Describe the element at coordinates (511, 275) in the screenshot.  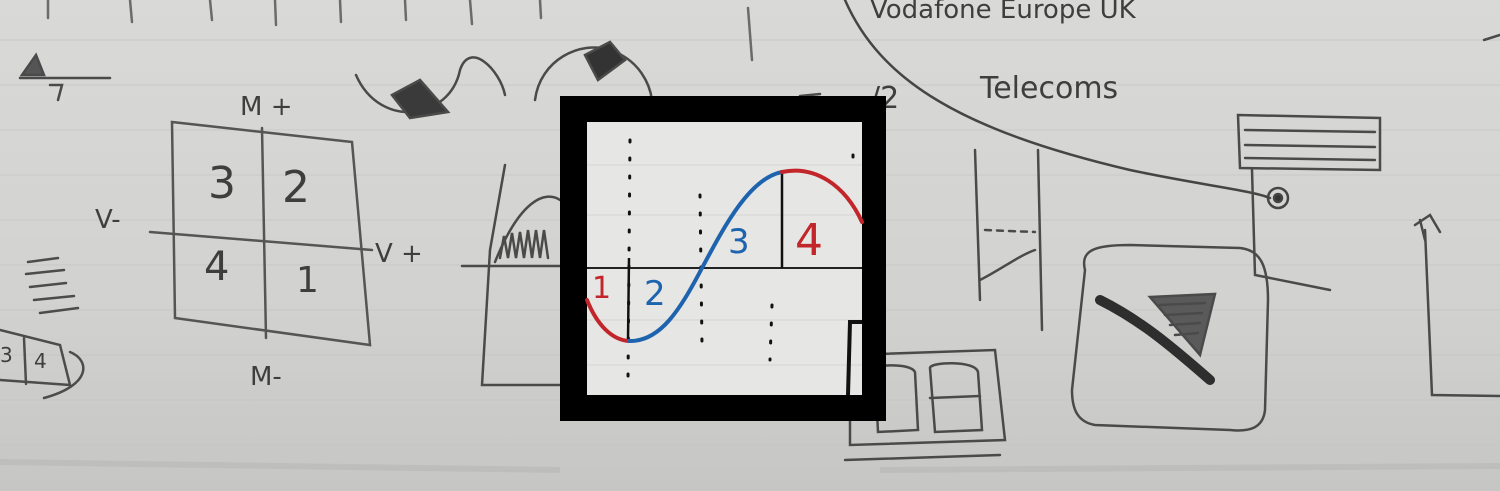
I see `wave-sketch` at that location.